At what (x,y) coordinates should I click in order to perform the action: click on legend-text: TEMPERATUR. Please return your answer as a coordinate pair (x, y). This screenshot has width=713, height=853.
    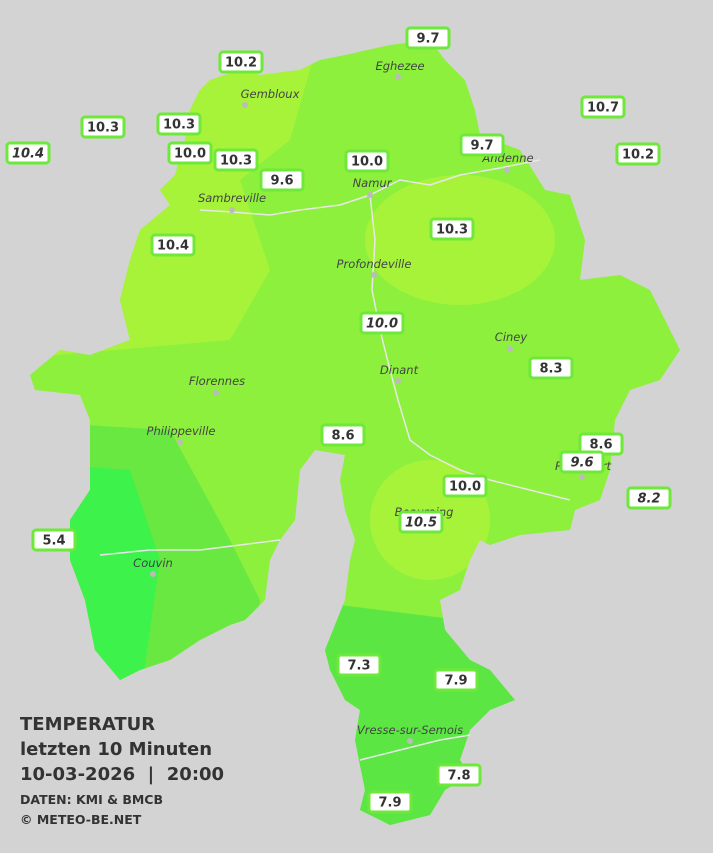
    Looking at the image, I should click on (87, 724).